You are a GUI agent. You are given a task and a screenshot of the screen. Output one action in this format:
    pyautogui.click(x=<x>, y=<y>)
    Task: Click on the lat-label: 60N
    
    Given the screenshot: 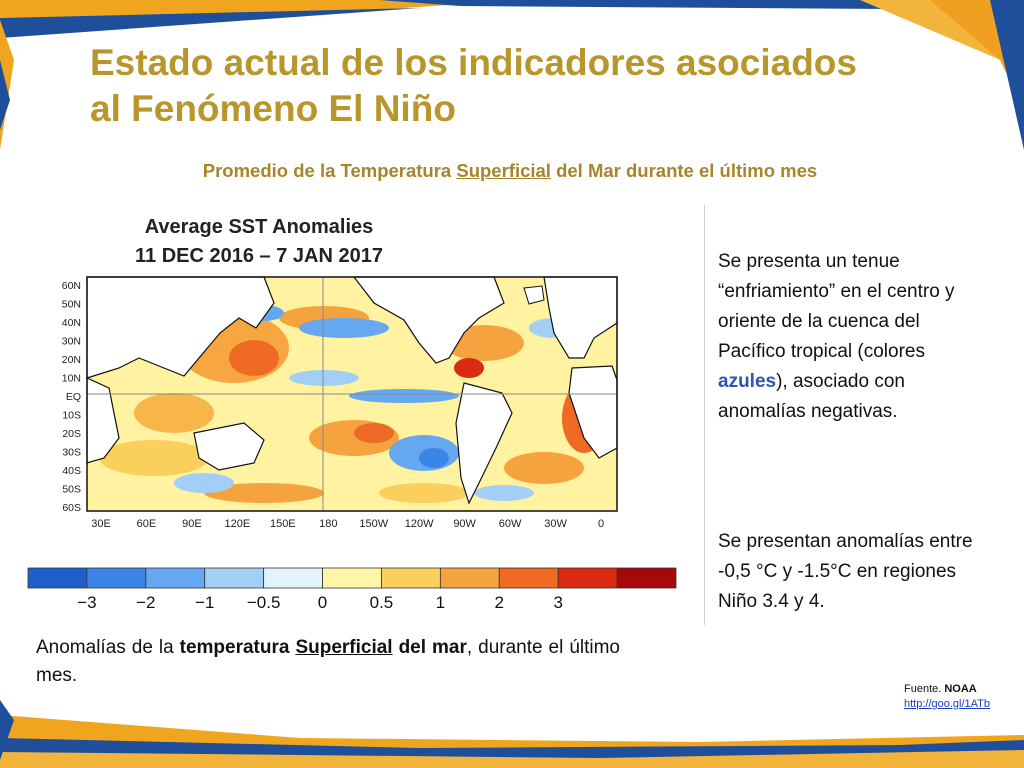 What is the action you would take?
    pyautogui.click(x=71, y=286)
    